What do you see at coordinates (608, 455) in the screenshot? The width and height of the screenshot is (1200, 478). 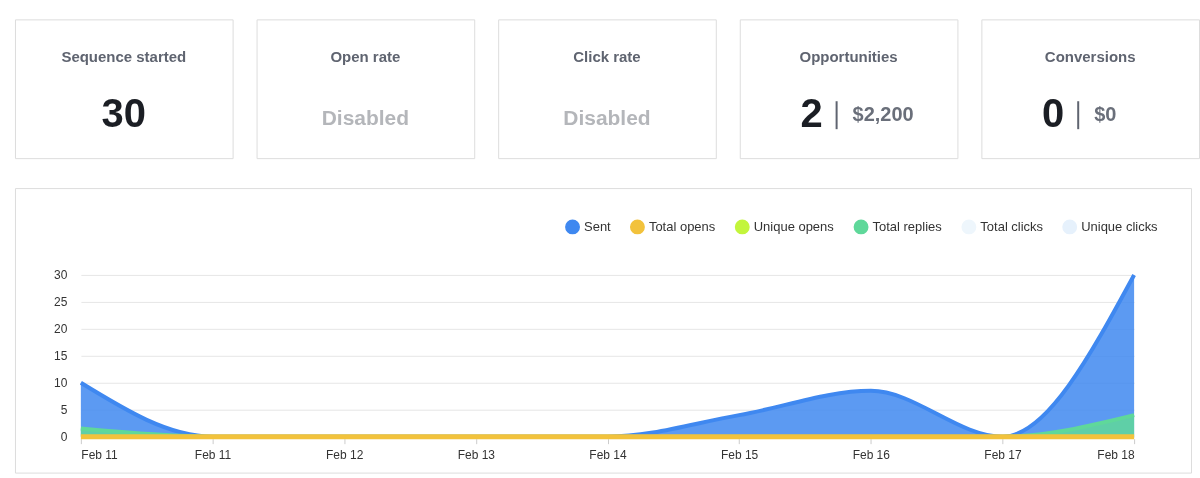 I see `x-tick-label: Feb 14` at bounding box center [608, 455].